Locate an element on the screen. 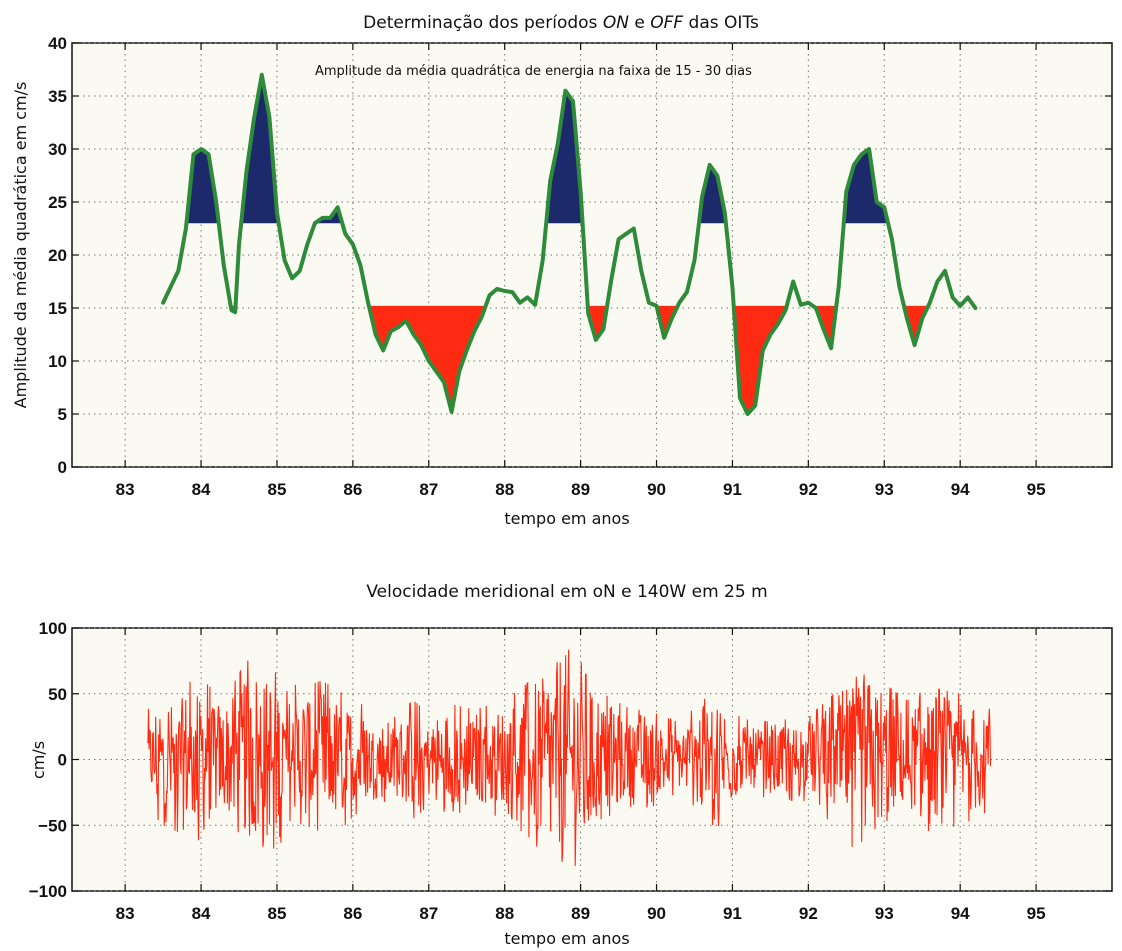 Image resolution: width=1122 pixels, height=951 pixels. bottom-x-tick-label: 91 is located at coordinates (732, 913).